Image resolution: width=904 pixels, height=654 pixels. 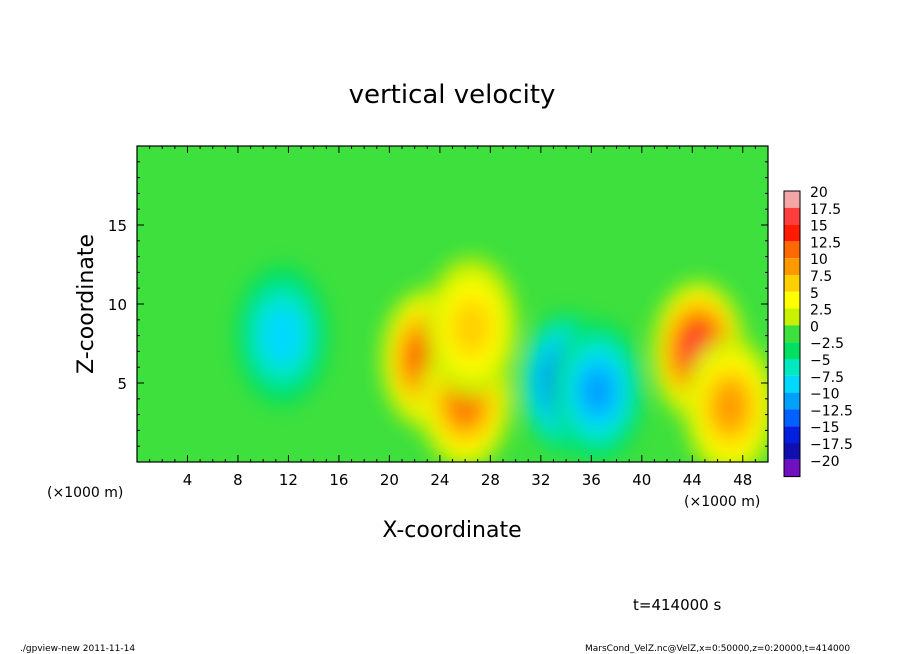 I want to click on colorbar-label: 17.5, so click(x=825, y=210).